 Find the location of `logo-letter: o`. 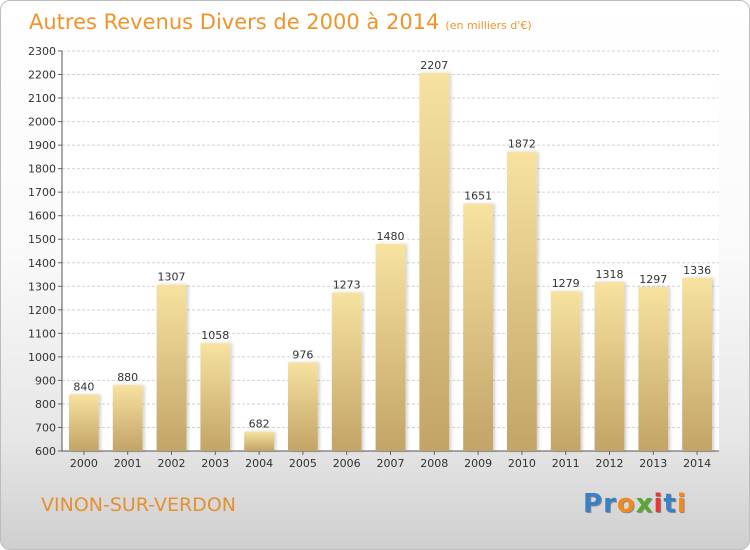

logo-letter: o is located at coordinates (626, 504).